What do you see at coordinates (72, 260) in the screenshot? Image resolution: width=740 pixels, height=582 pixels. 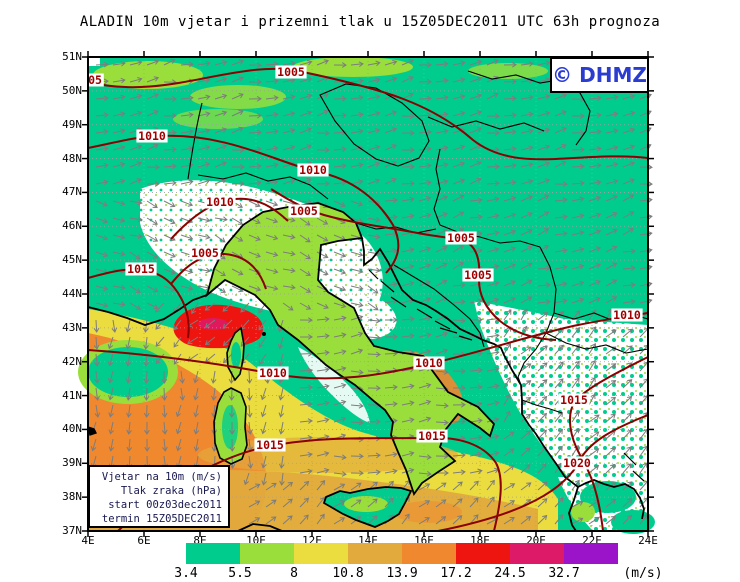 I see `lat-tick-label: 45N` at bounding box center [72, 260].